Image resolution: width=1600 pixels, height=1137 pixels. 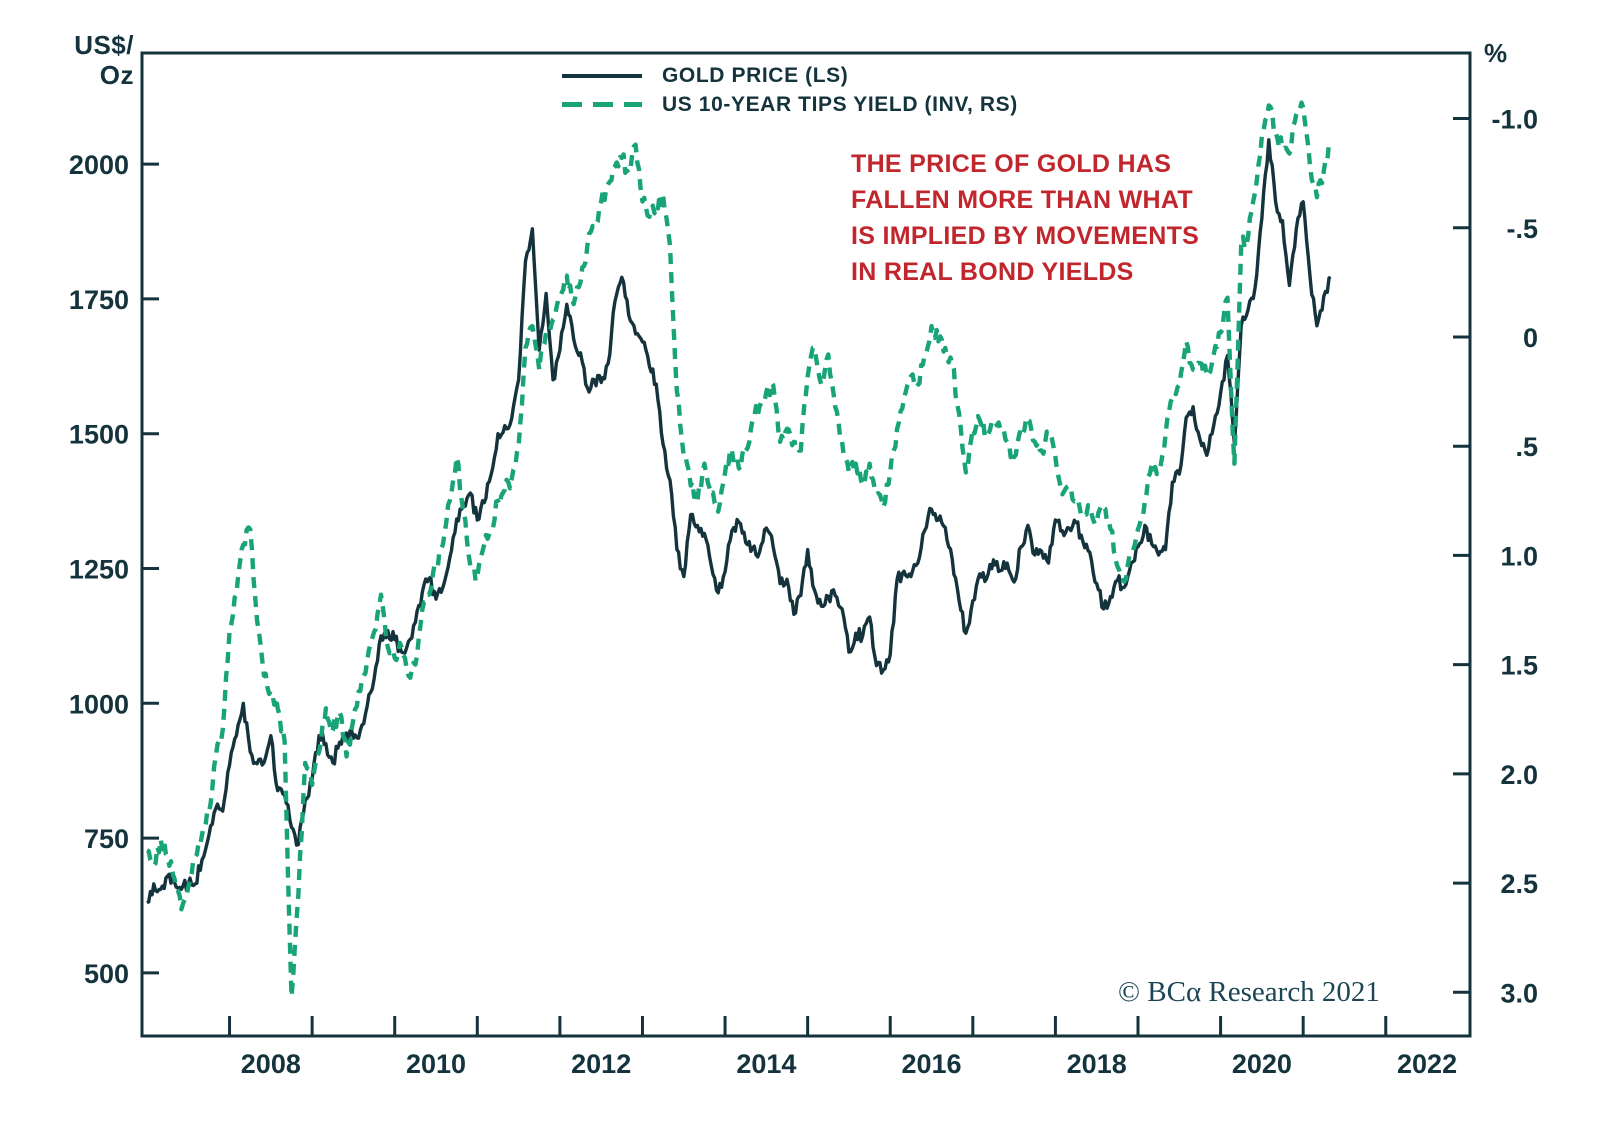 I want to click on x-axis-tick-label: 2020, so click(x=1262, y=1064).